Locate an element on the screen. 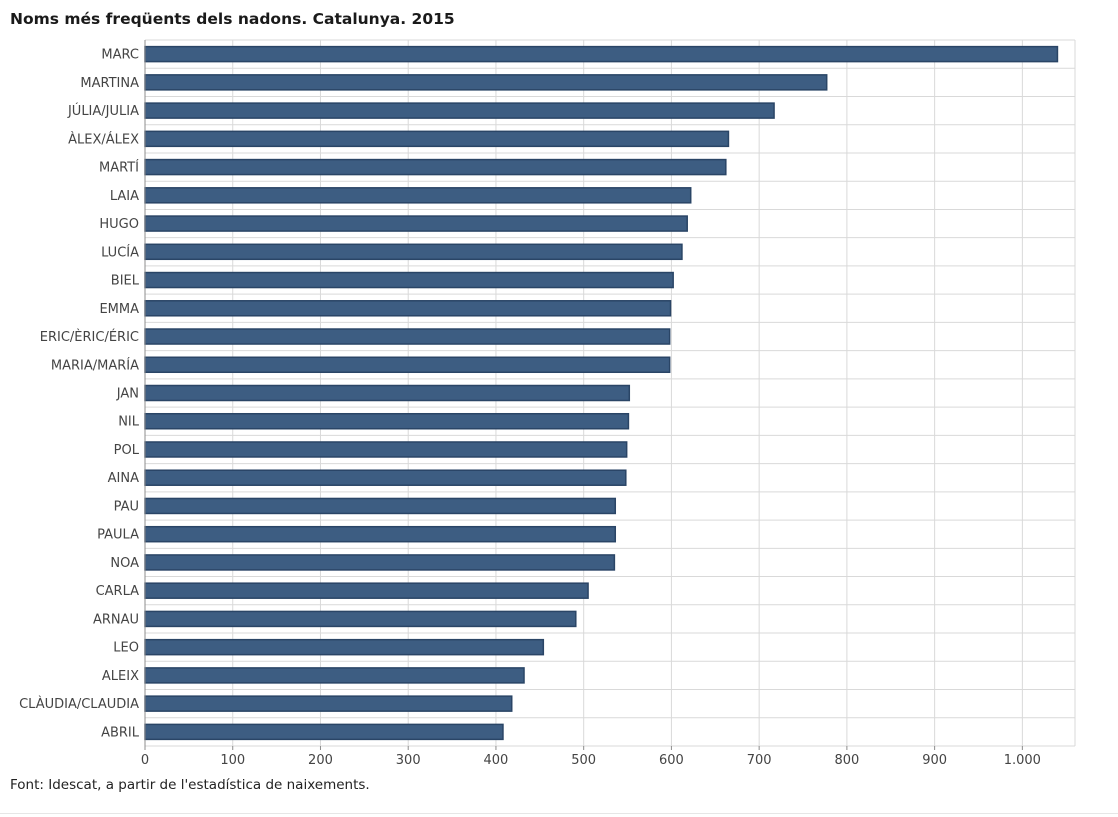 The height and width of the screenshot is (817, 1118). category-label: ERIC/ÈRIC/ÉRIC is located at coordinates (89, 337).